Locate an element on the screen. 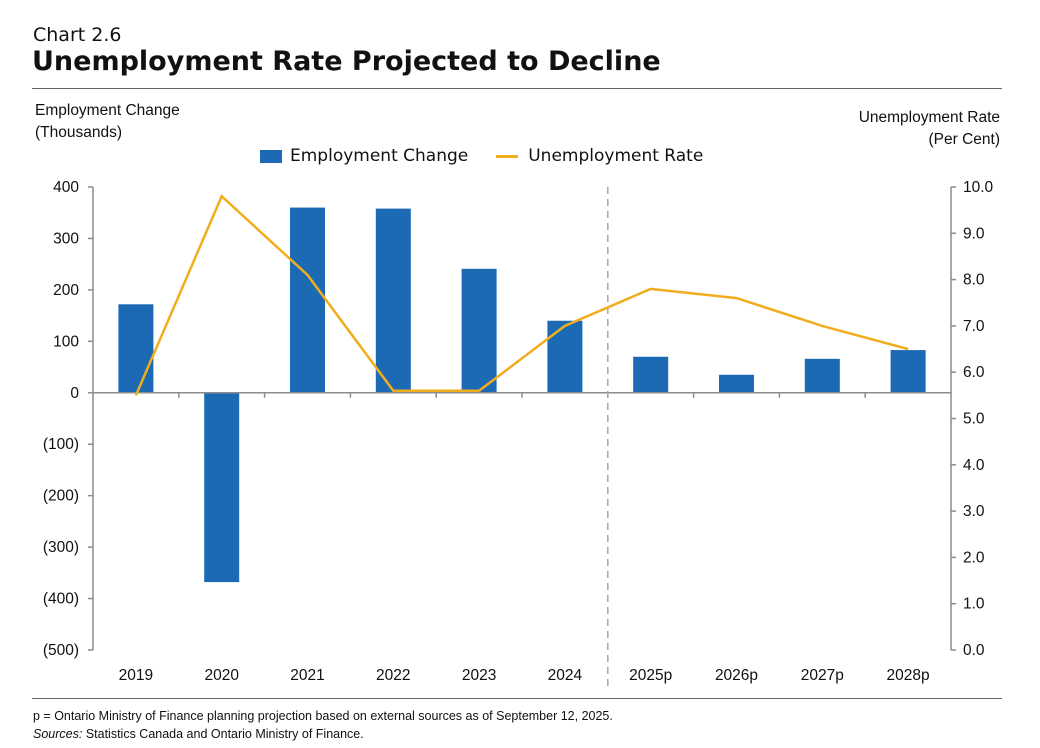  bar-2026p is located at coordinates (736, 383).